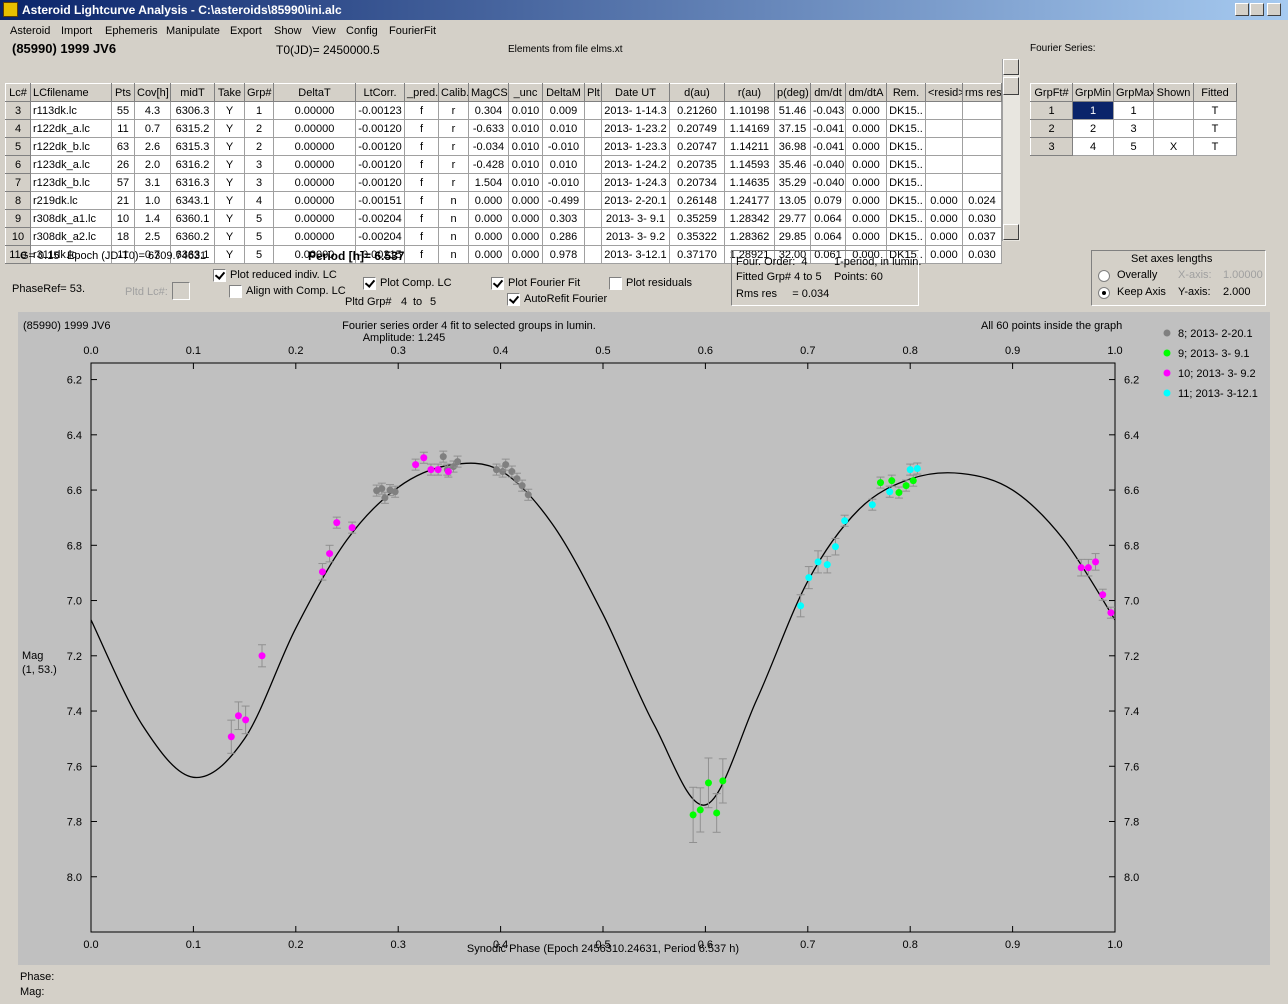  What do you see at coordinates (123, 92) in the screenshot?
I see `column-header: Pts` at bounding box center [123, 92].